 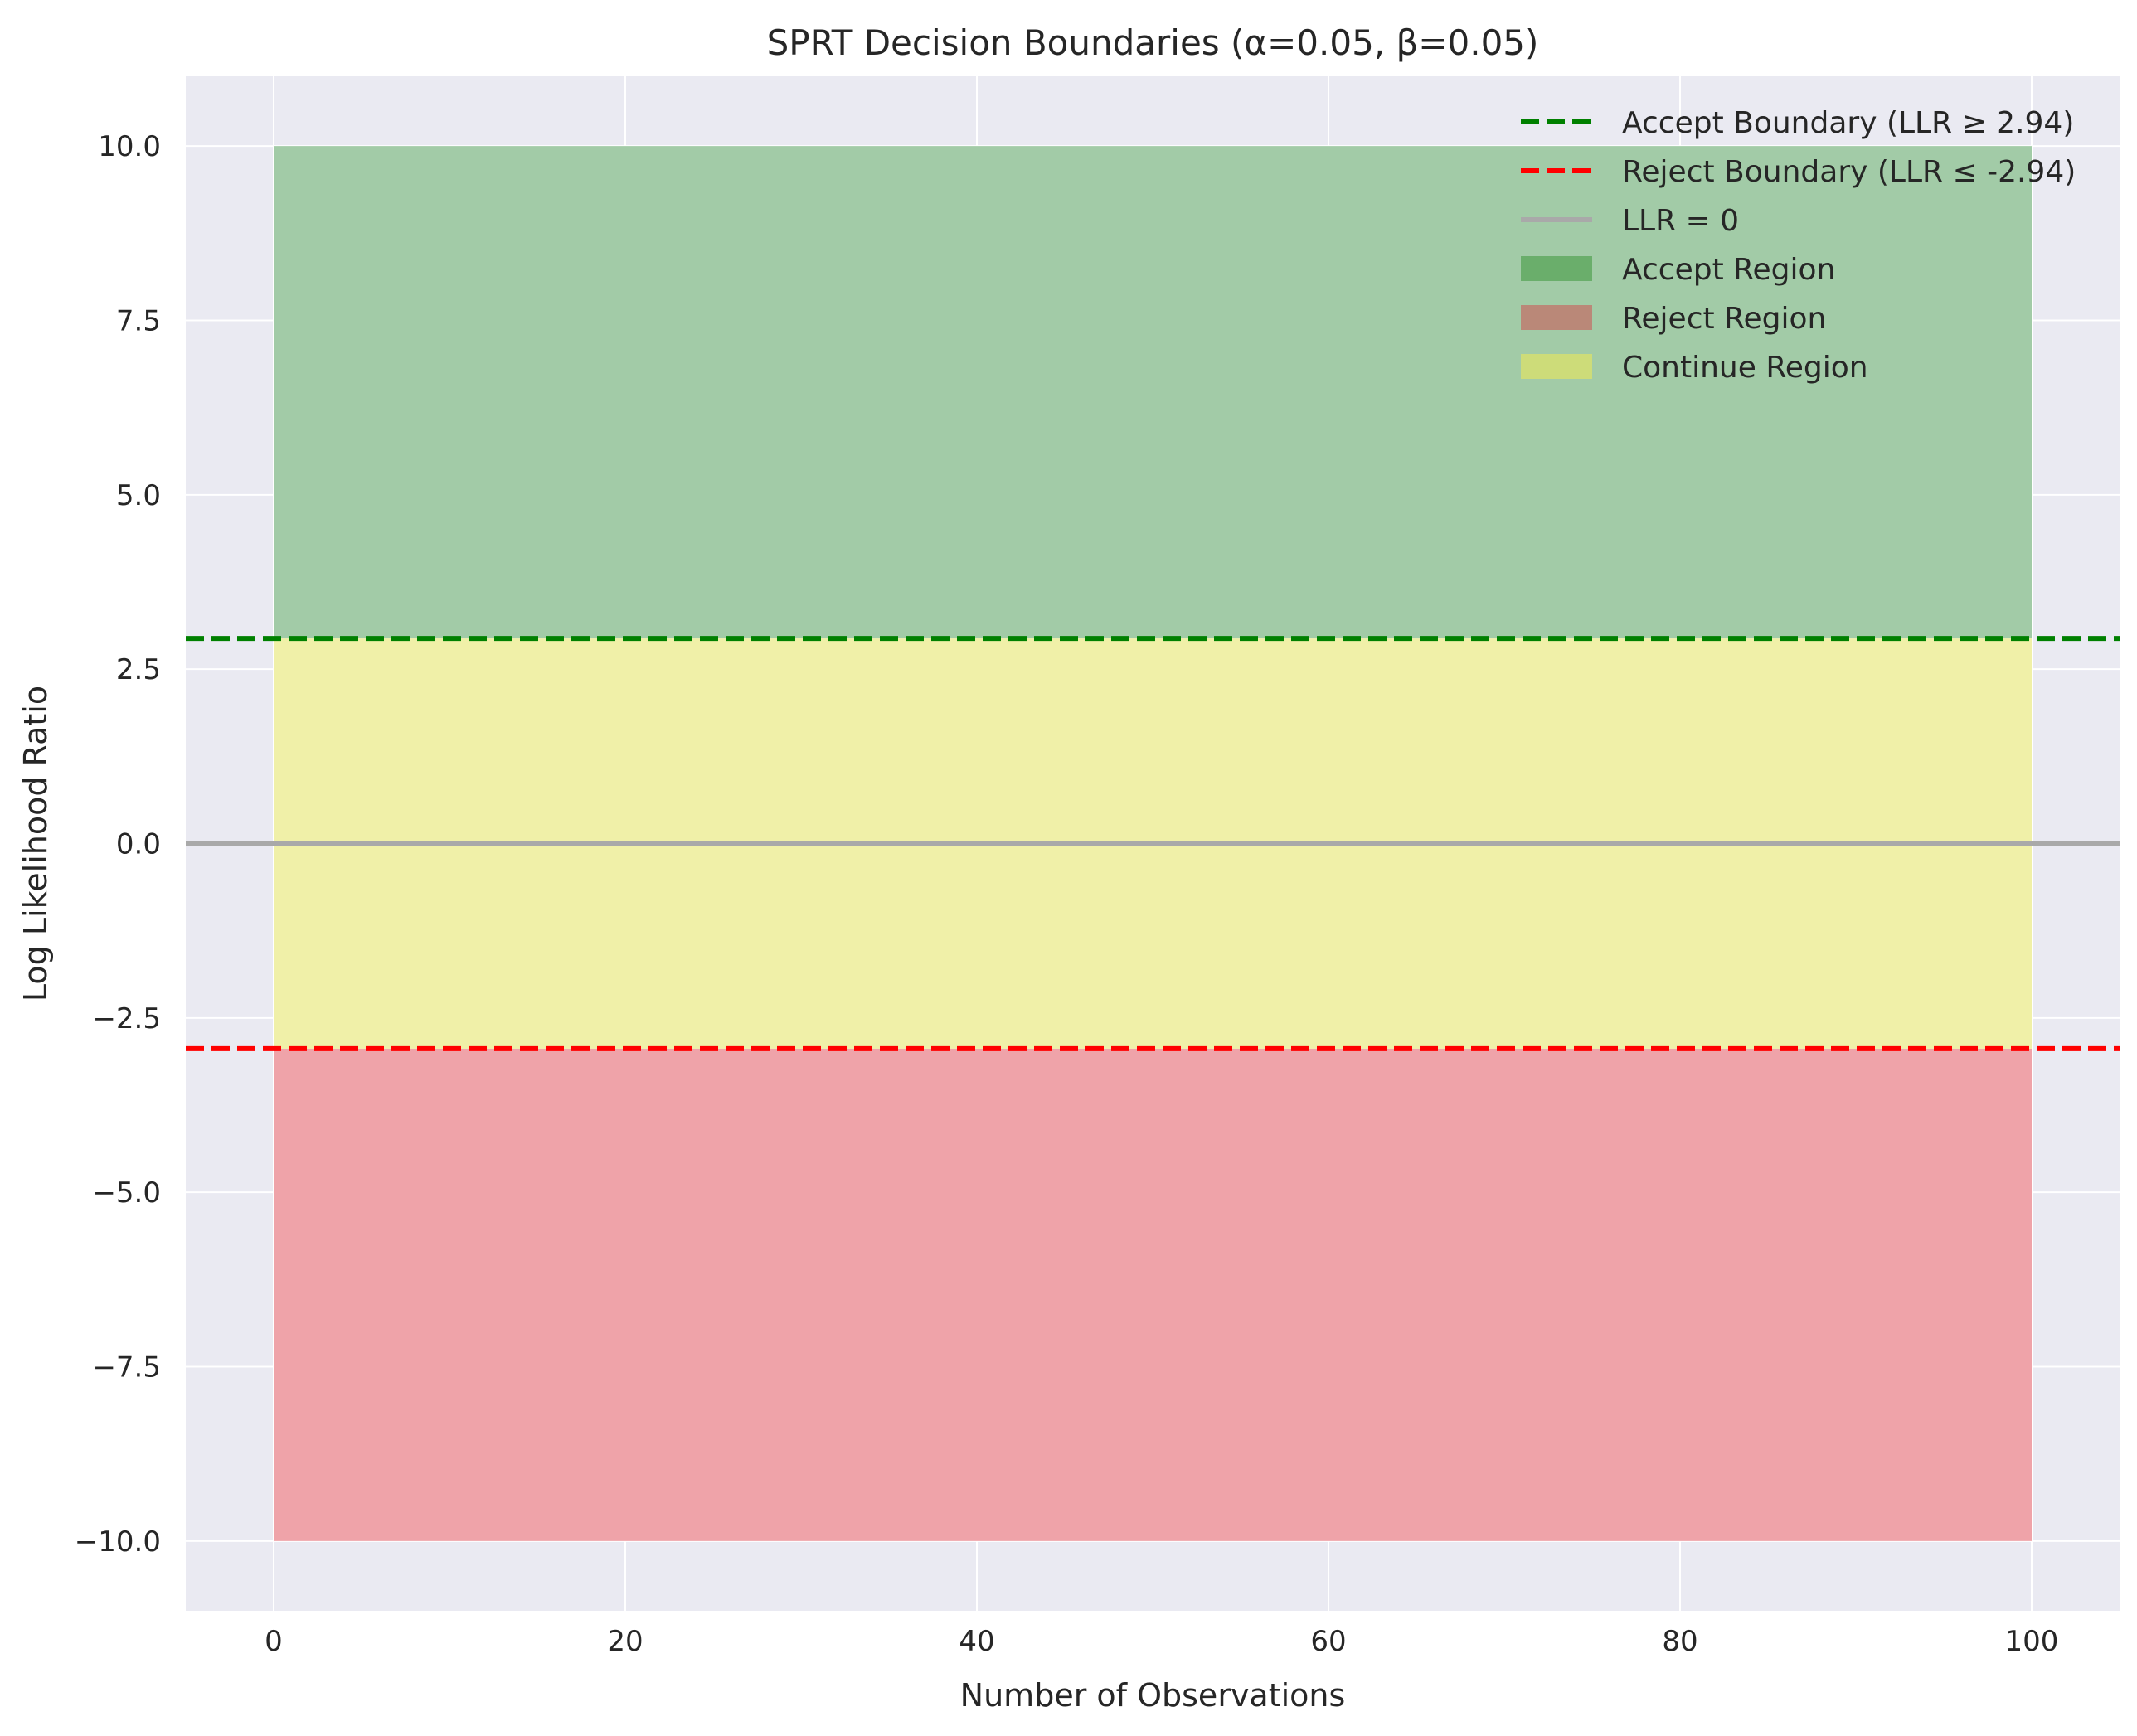 What do you see at coordinates (127, 1018) in the screenshot?
I see `y-tick-label: −2.5` at bounding box center [127, 1018].